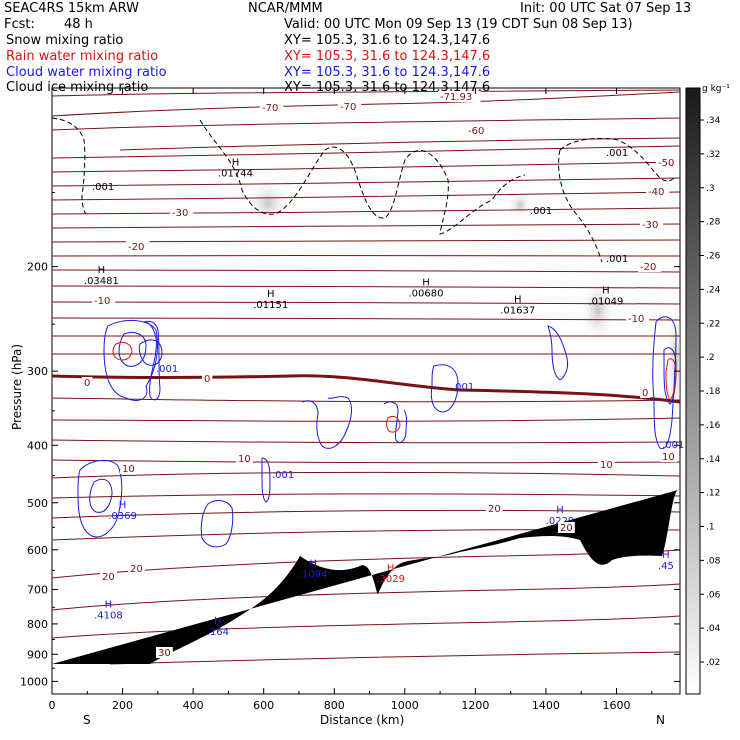 Image resolution: width=740 pixels, height=740 pixels. What do you see at coordinates (475, 705) in the screenshot?
I see `x-tick-label: 1200` at bounding box center [475, 705].